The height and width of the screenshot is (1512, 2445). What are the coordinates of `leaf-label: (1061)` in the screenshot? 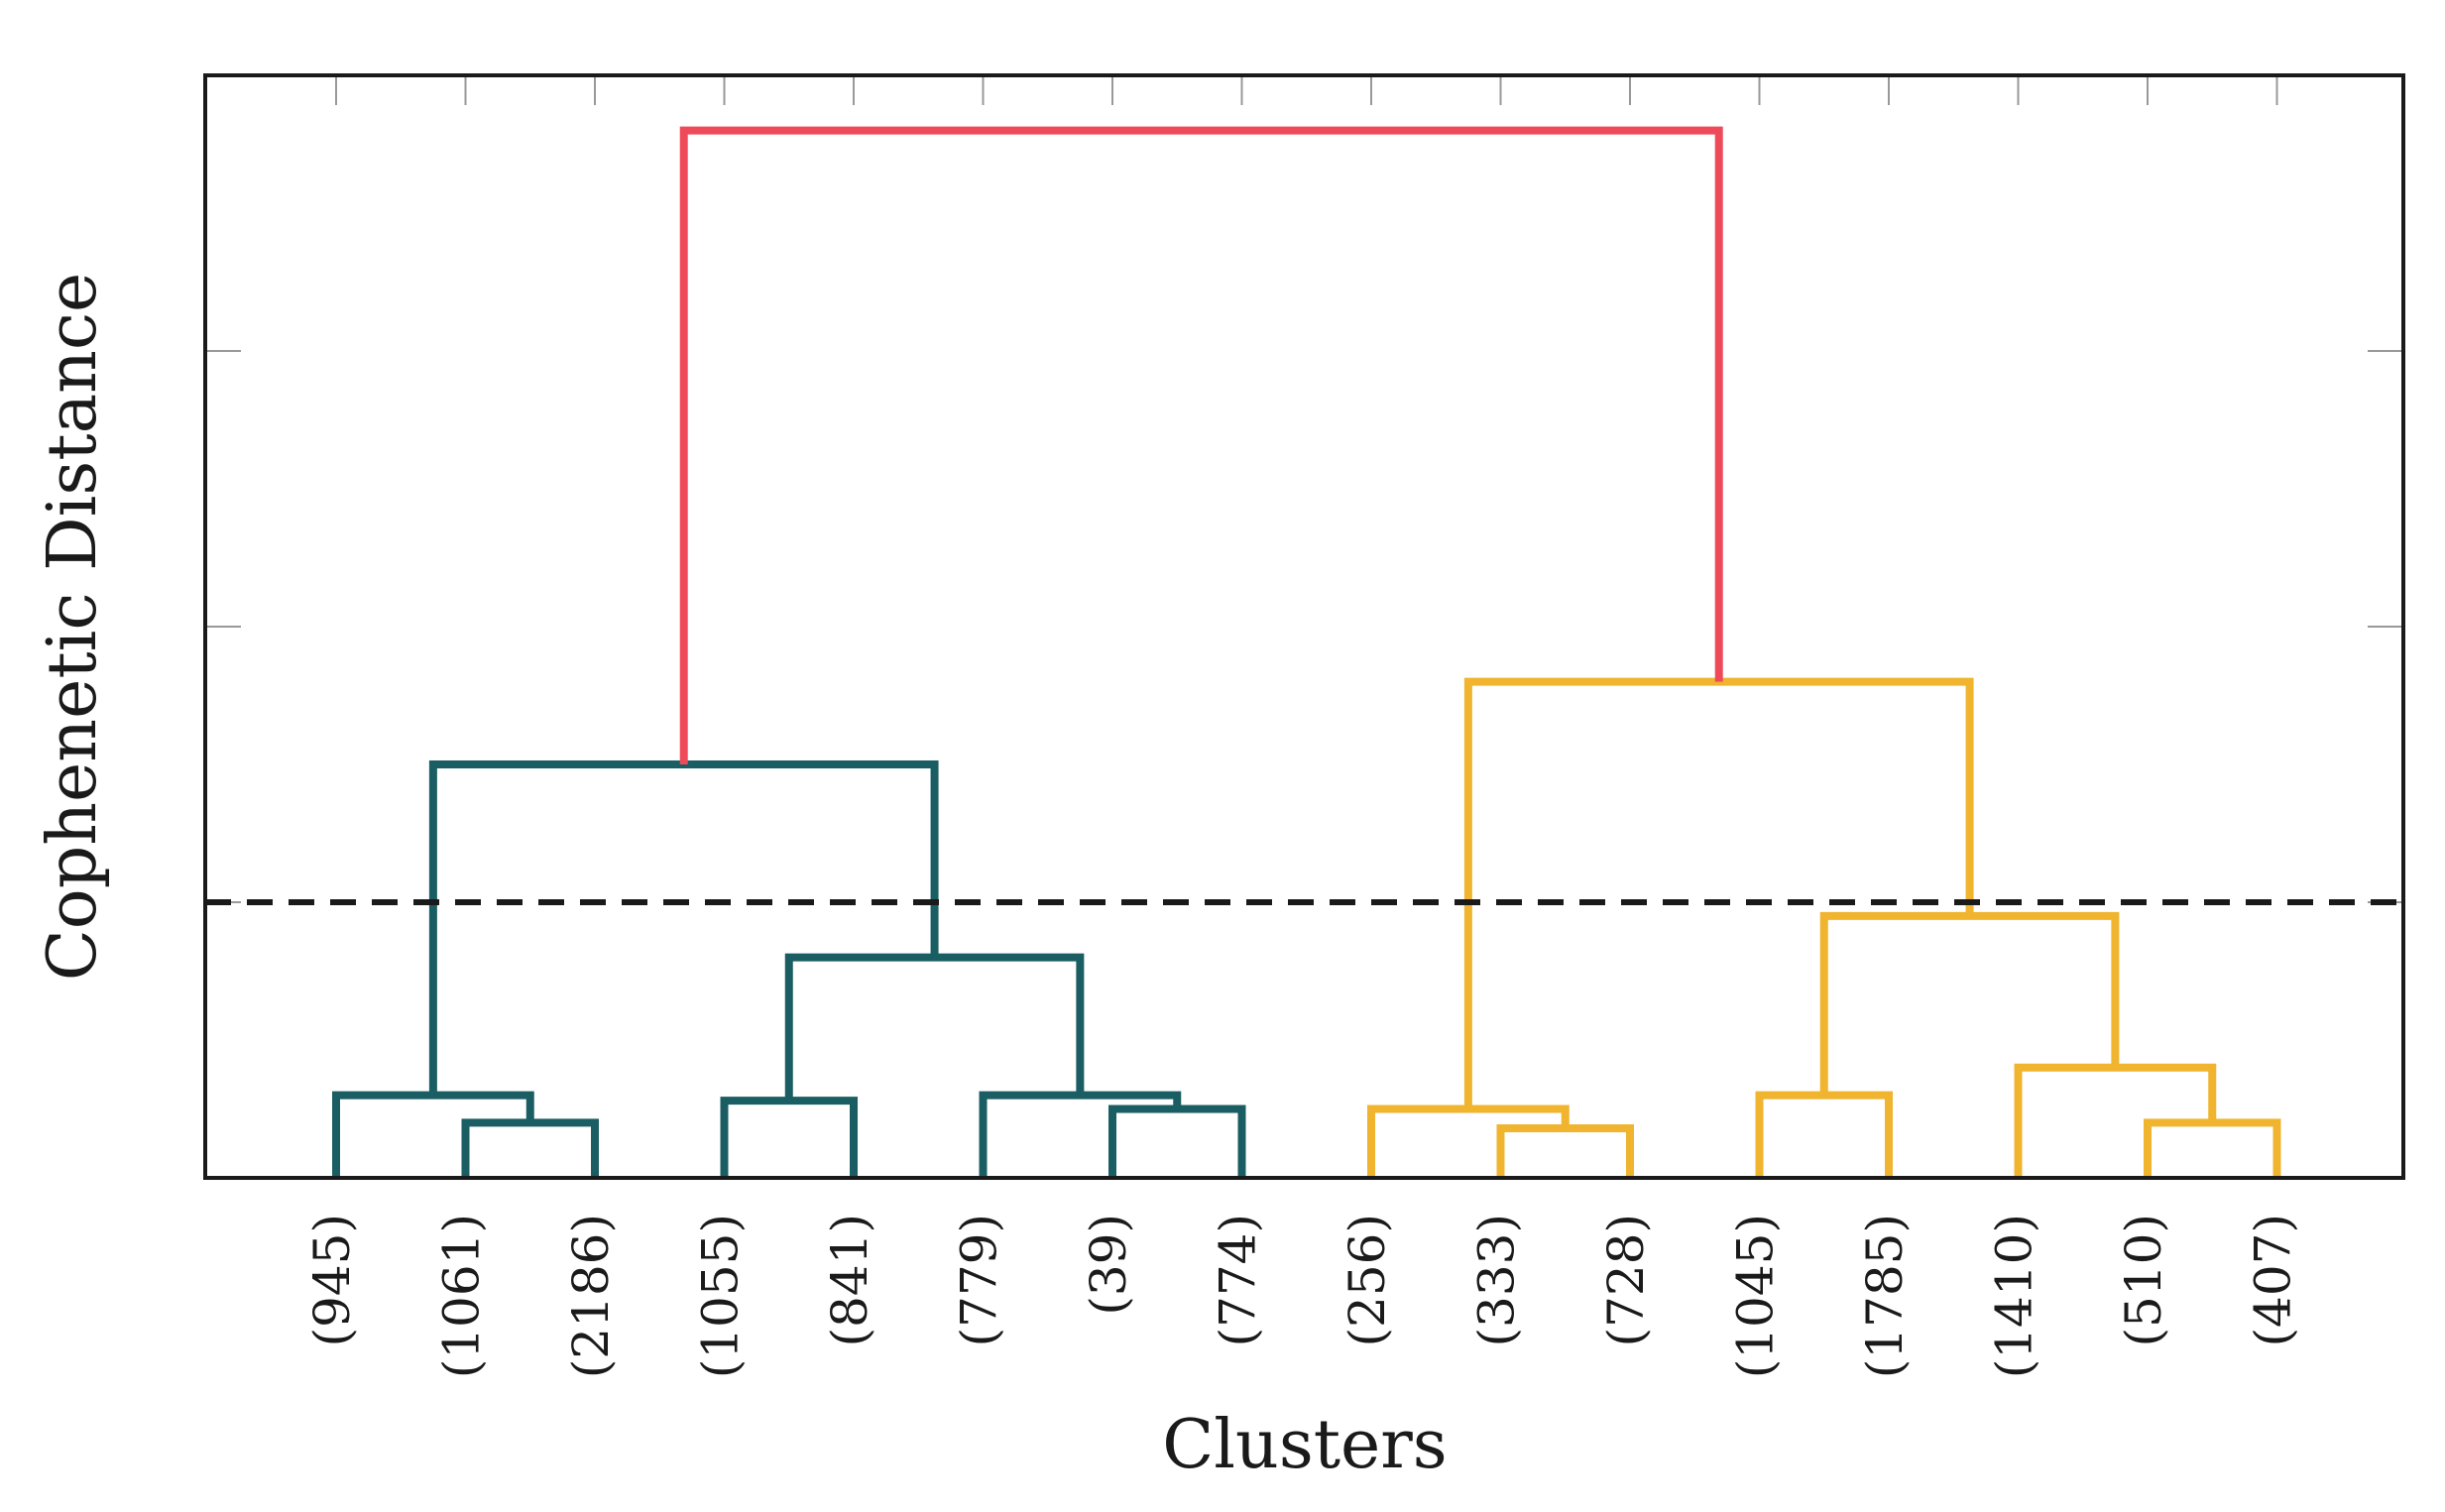 It's located at (462, 1296).